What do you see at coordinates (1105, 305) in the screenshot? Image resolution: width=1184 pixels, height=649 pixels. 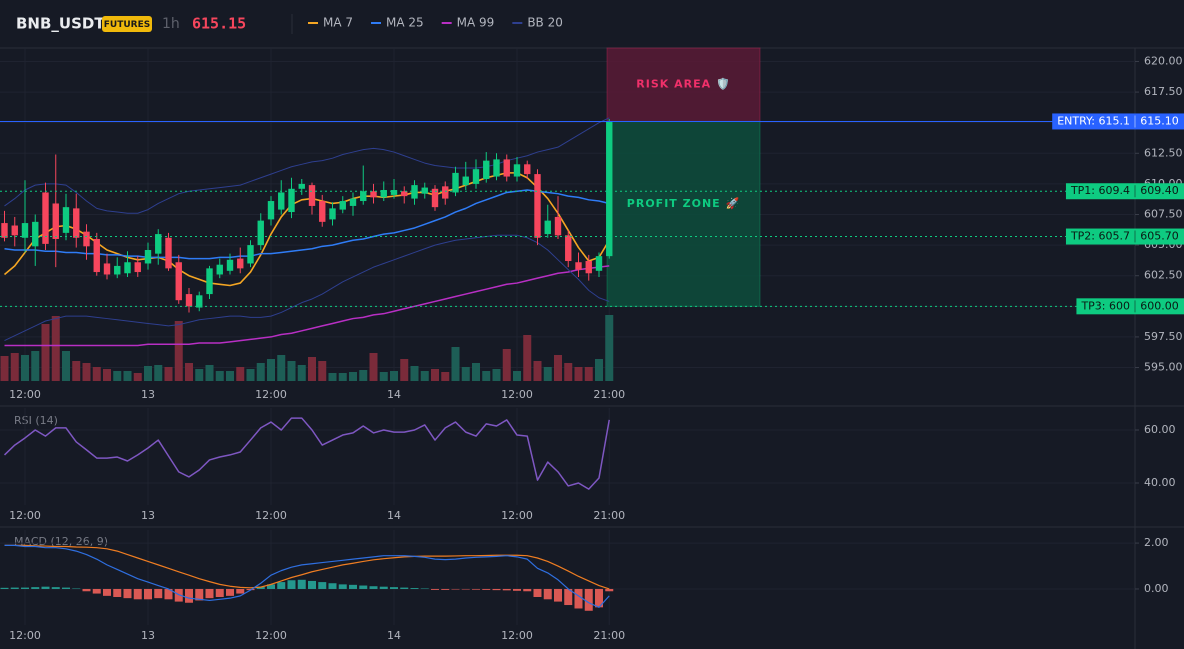 I see `level-label: TP3: 600` at bounding box center [1105, 305].